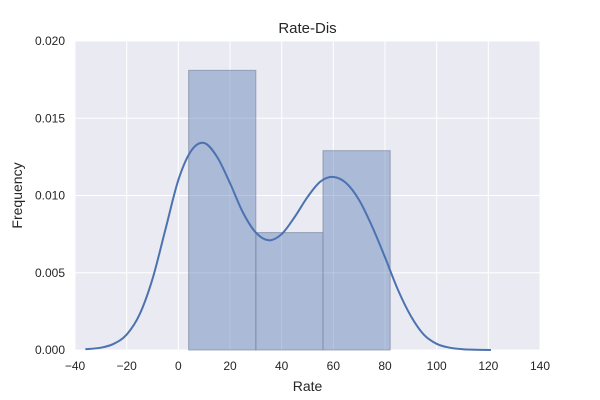 The height and width of the screenshot is (400, 600). I want to click on x-tick-label: 20, so click(230, 366).